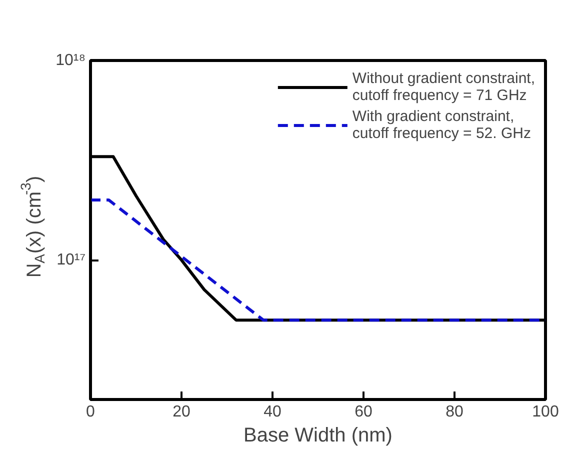  I want to click on legend-label: Without gradient constraint, cutoff frequency = 71 GHz, so click(443, 87).